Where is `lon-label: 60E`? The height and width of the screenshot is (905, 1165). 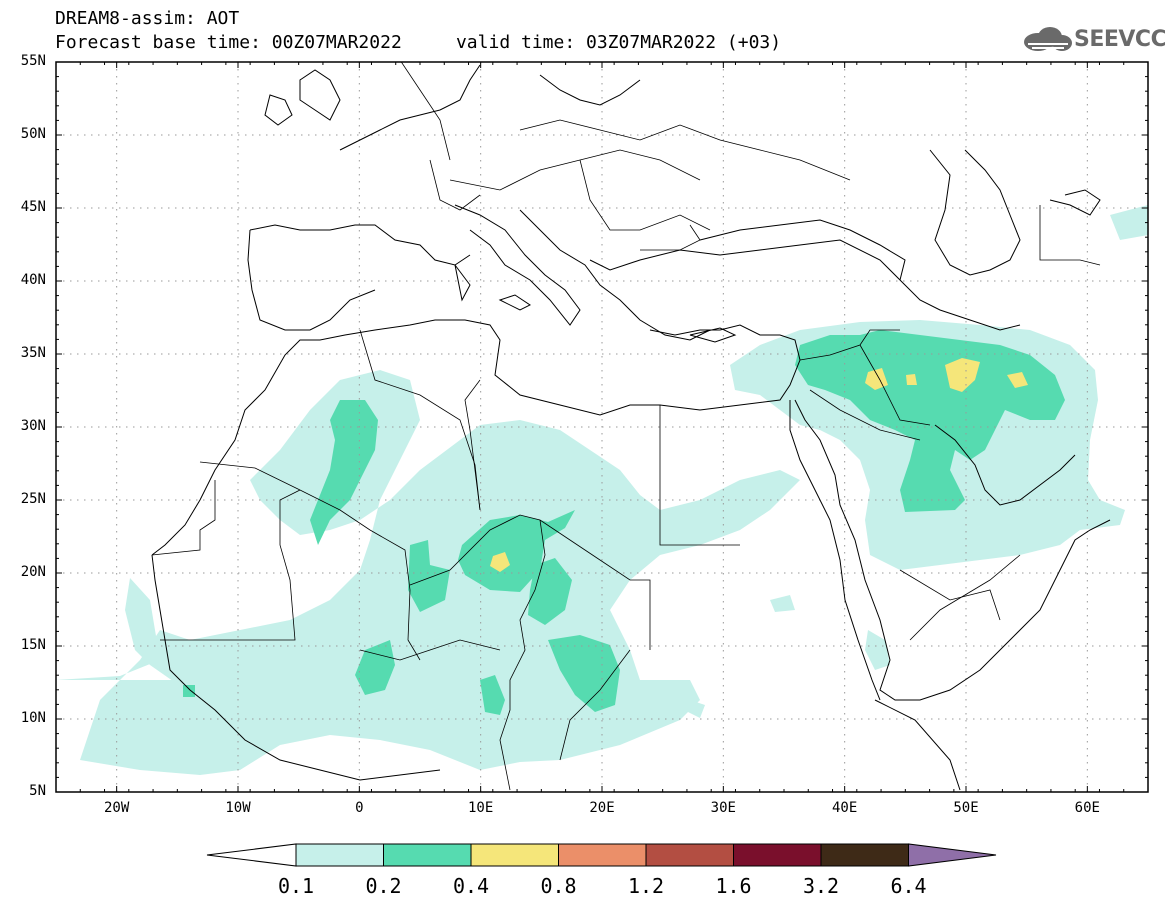 lon-label: 60E is located at coordinates (1087, 808).